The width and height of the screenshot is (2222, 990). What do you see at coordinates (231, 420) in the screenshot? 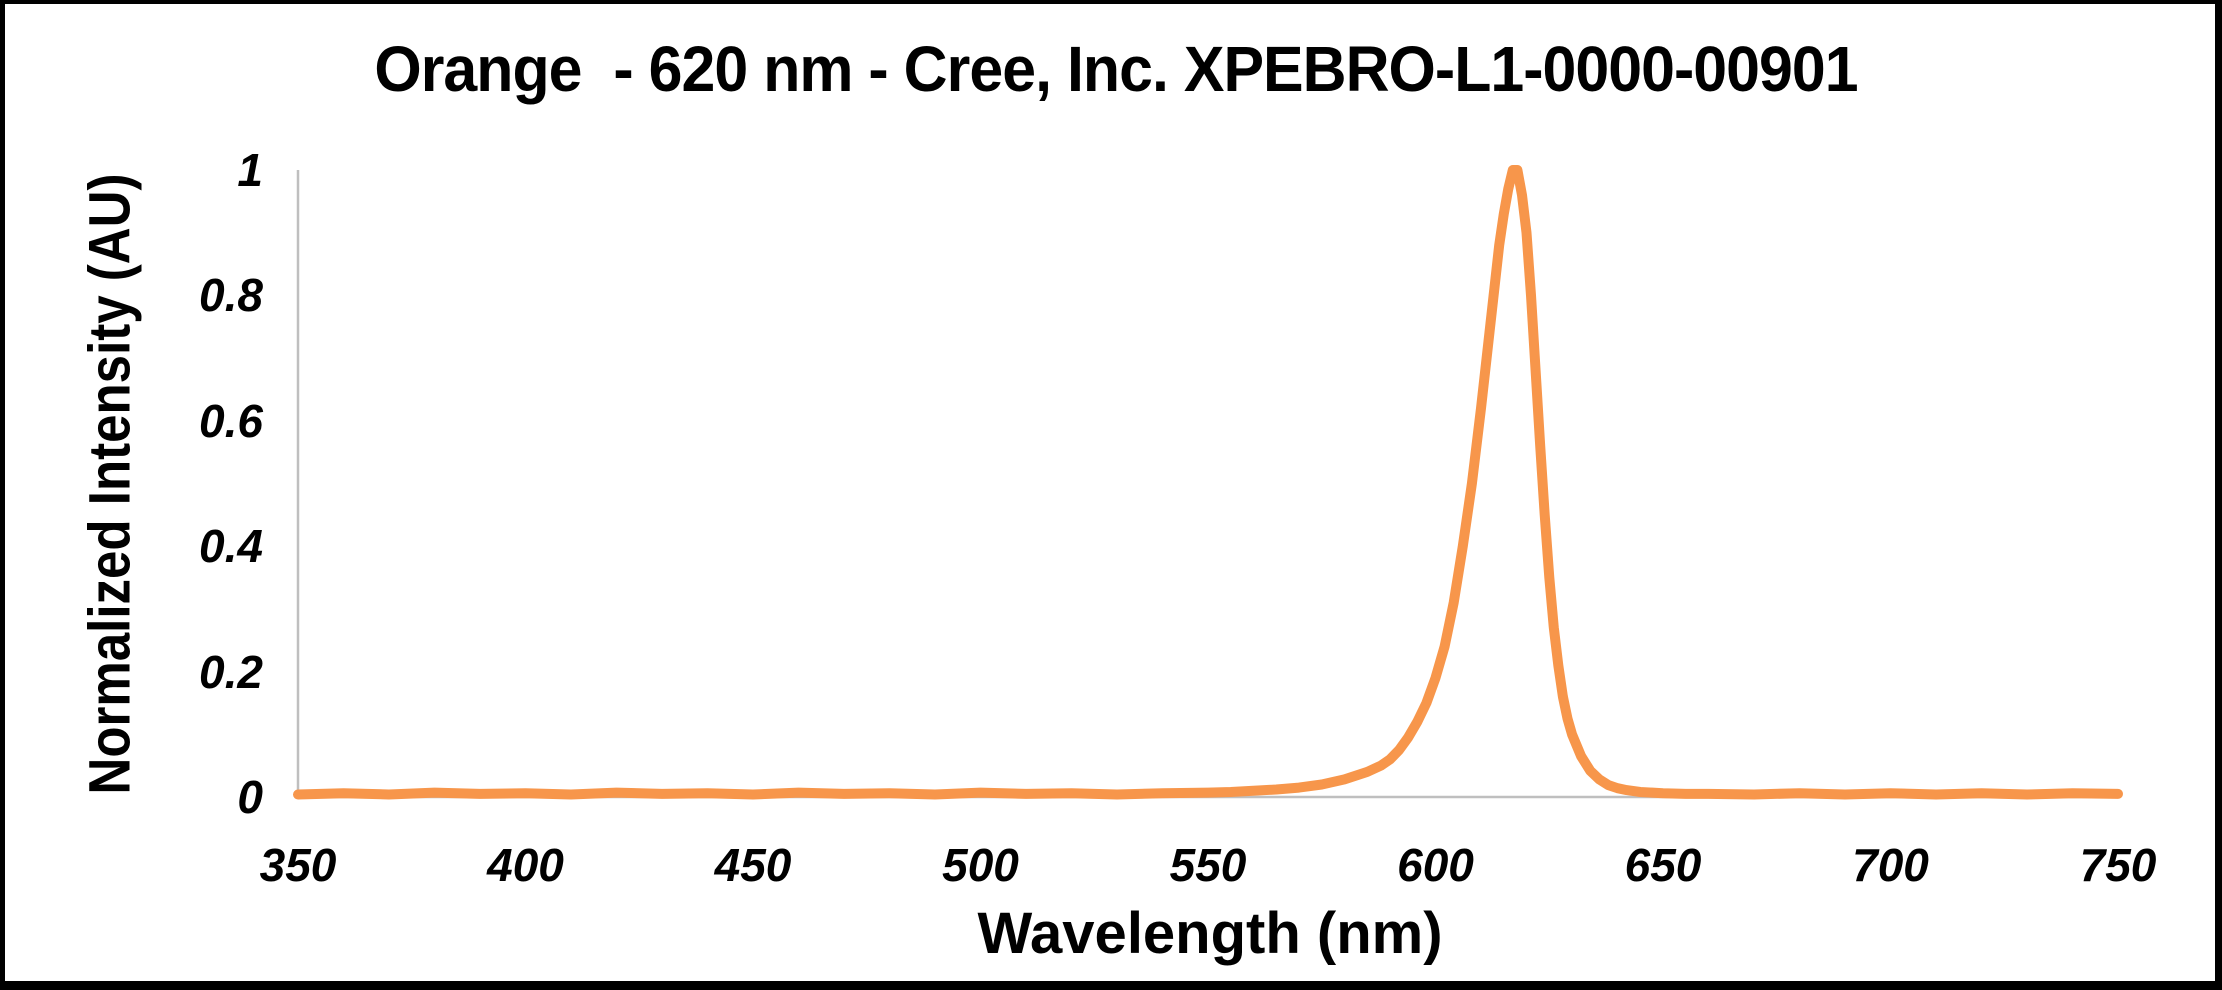
I see `y-tick-label: 0.6` at bounding box center [231, 420].